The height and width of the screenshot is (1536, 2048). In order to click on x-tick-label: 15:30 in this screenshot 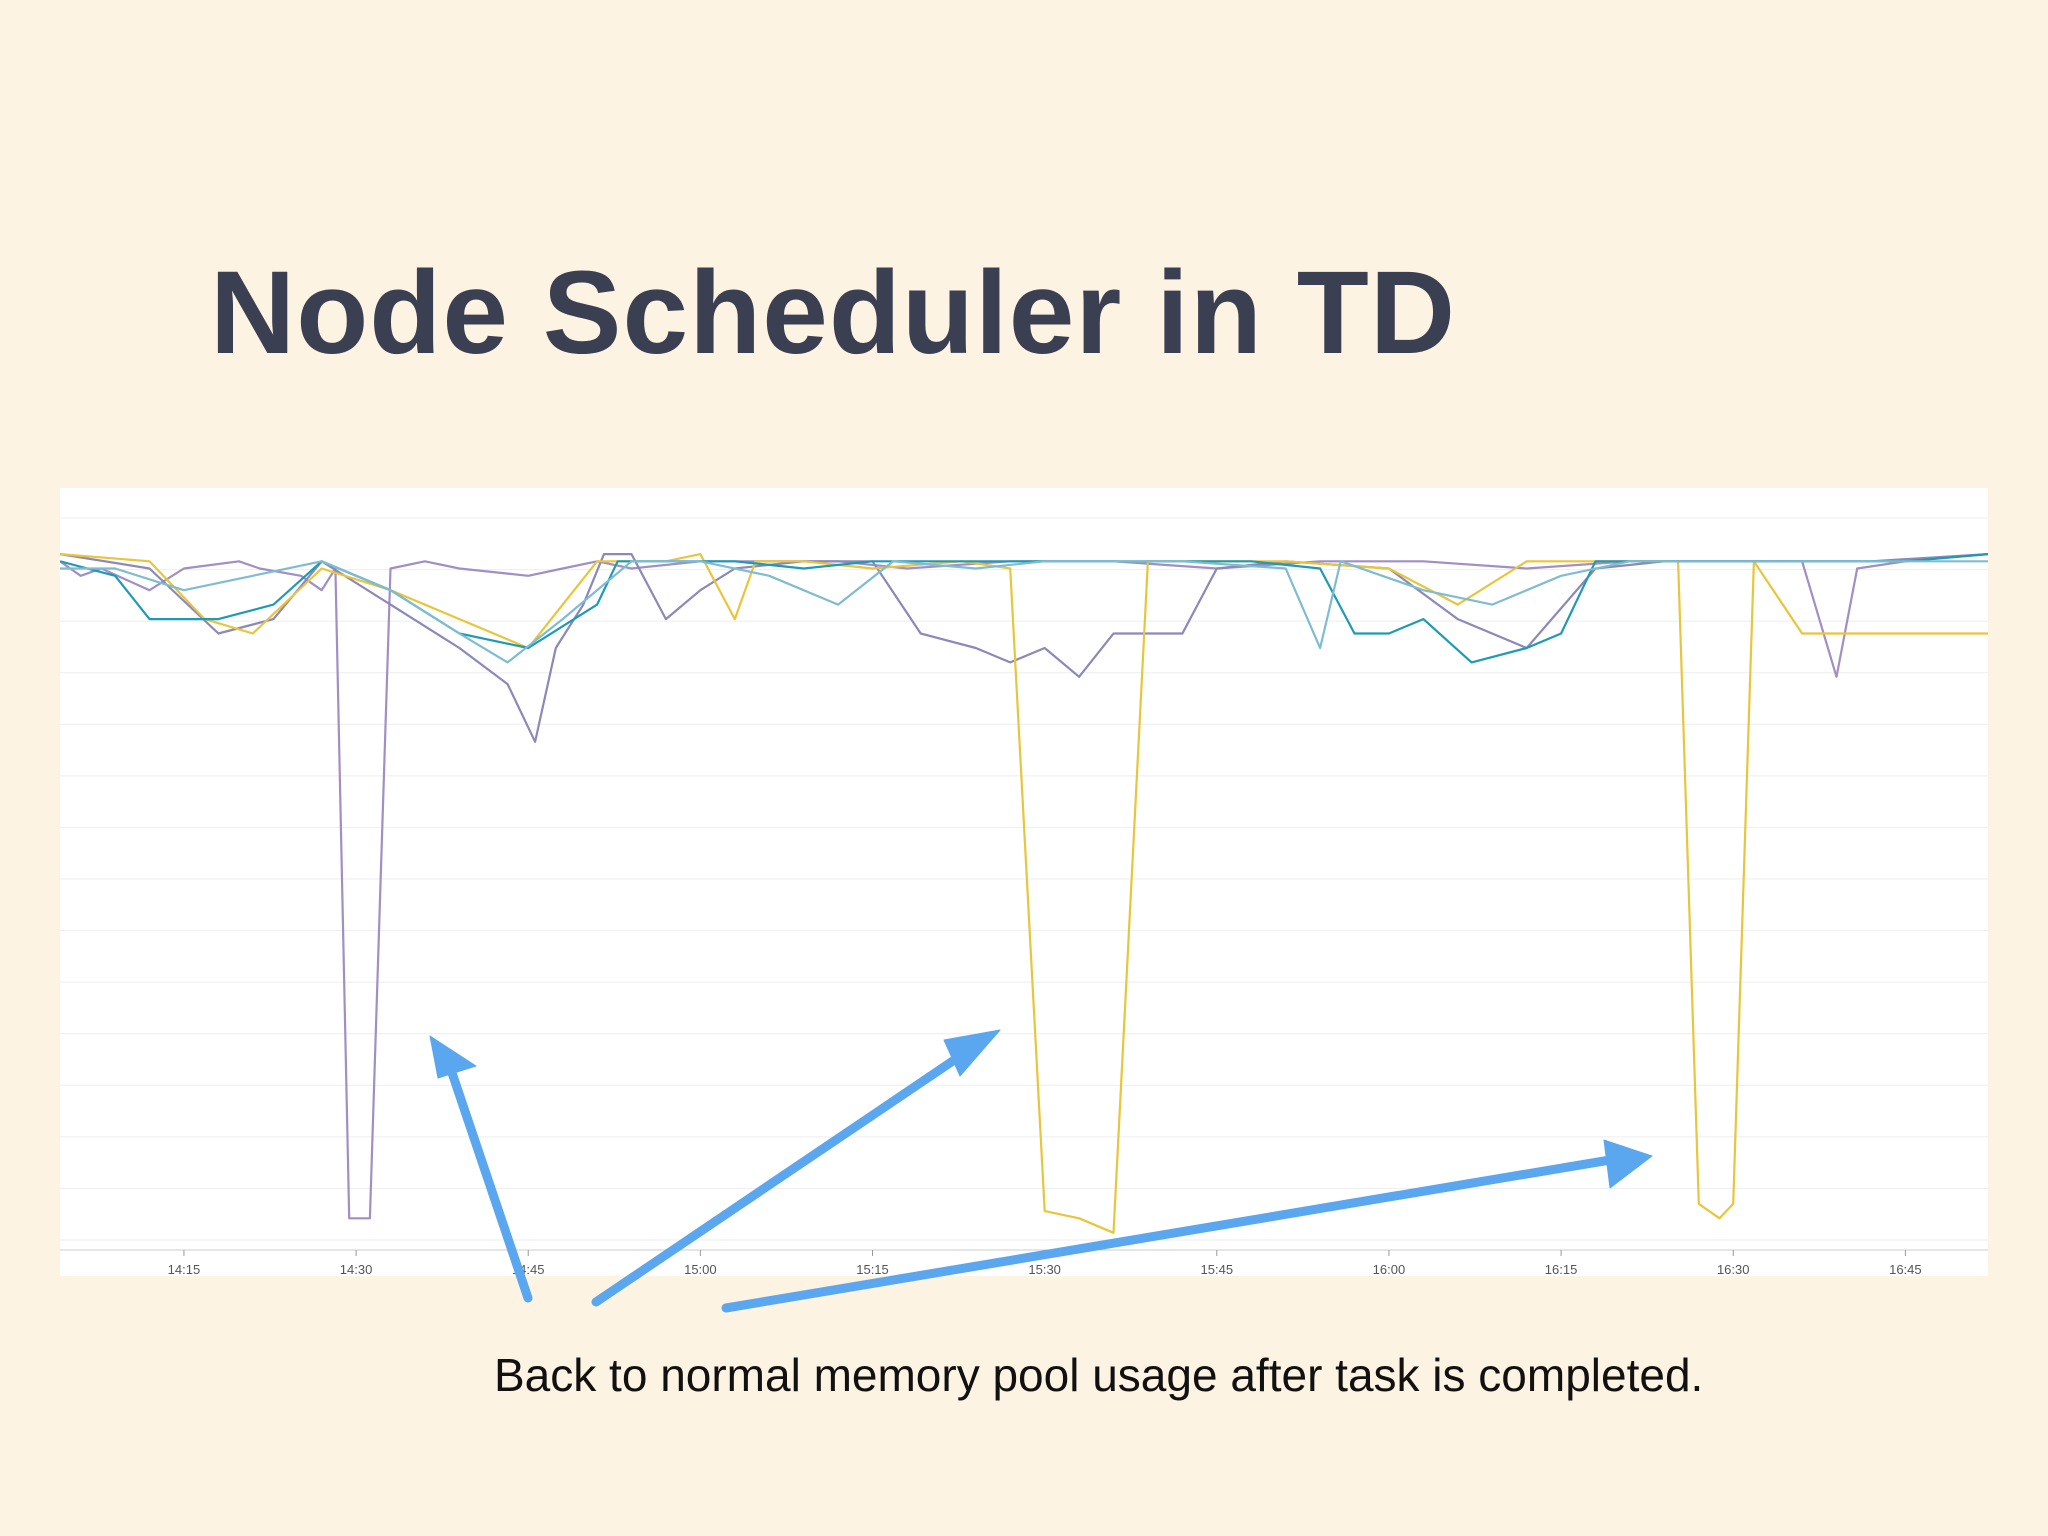, I will do `click(1044, 1269)`.